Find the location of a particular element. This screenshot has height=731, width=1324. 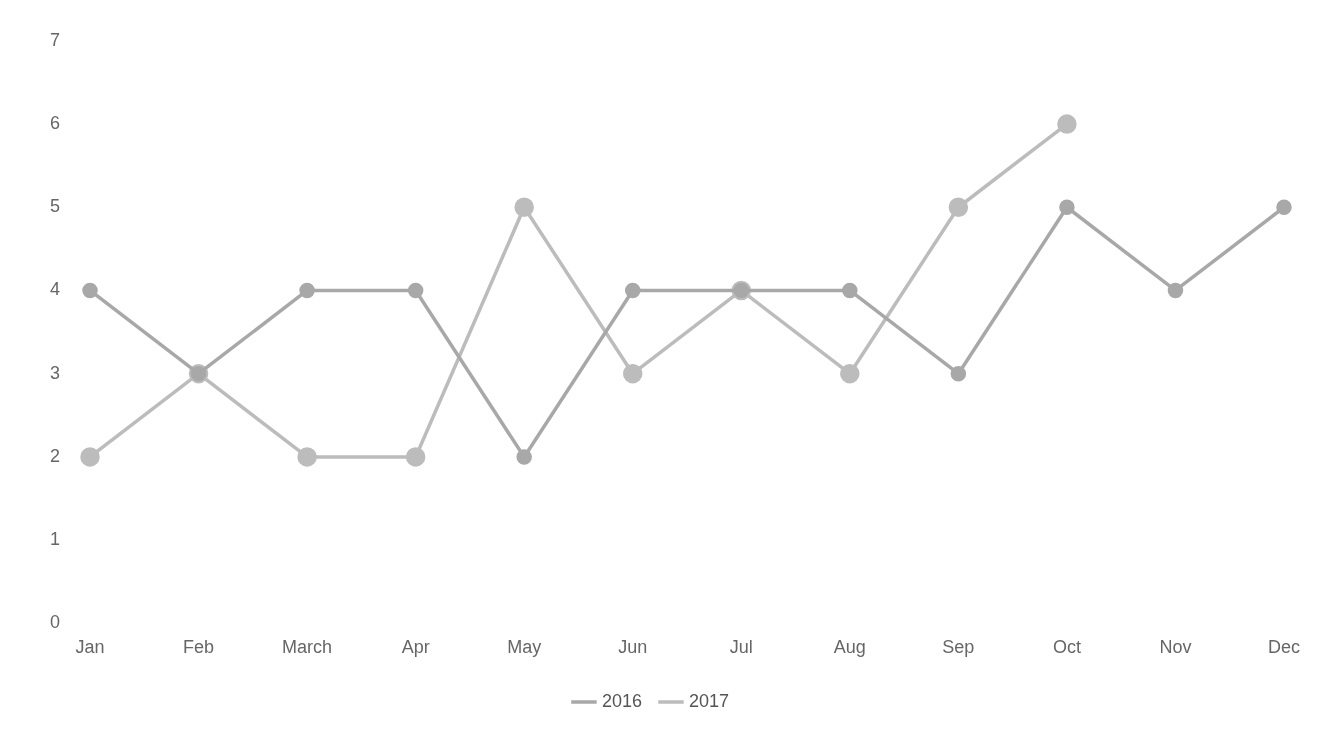

x-tick-label: Dec is located at coordinates (1284, 647).